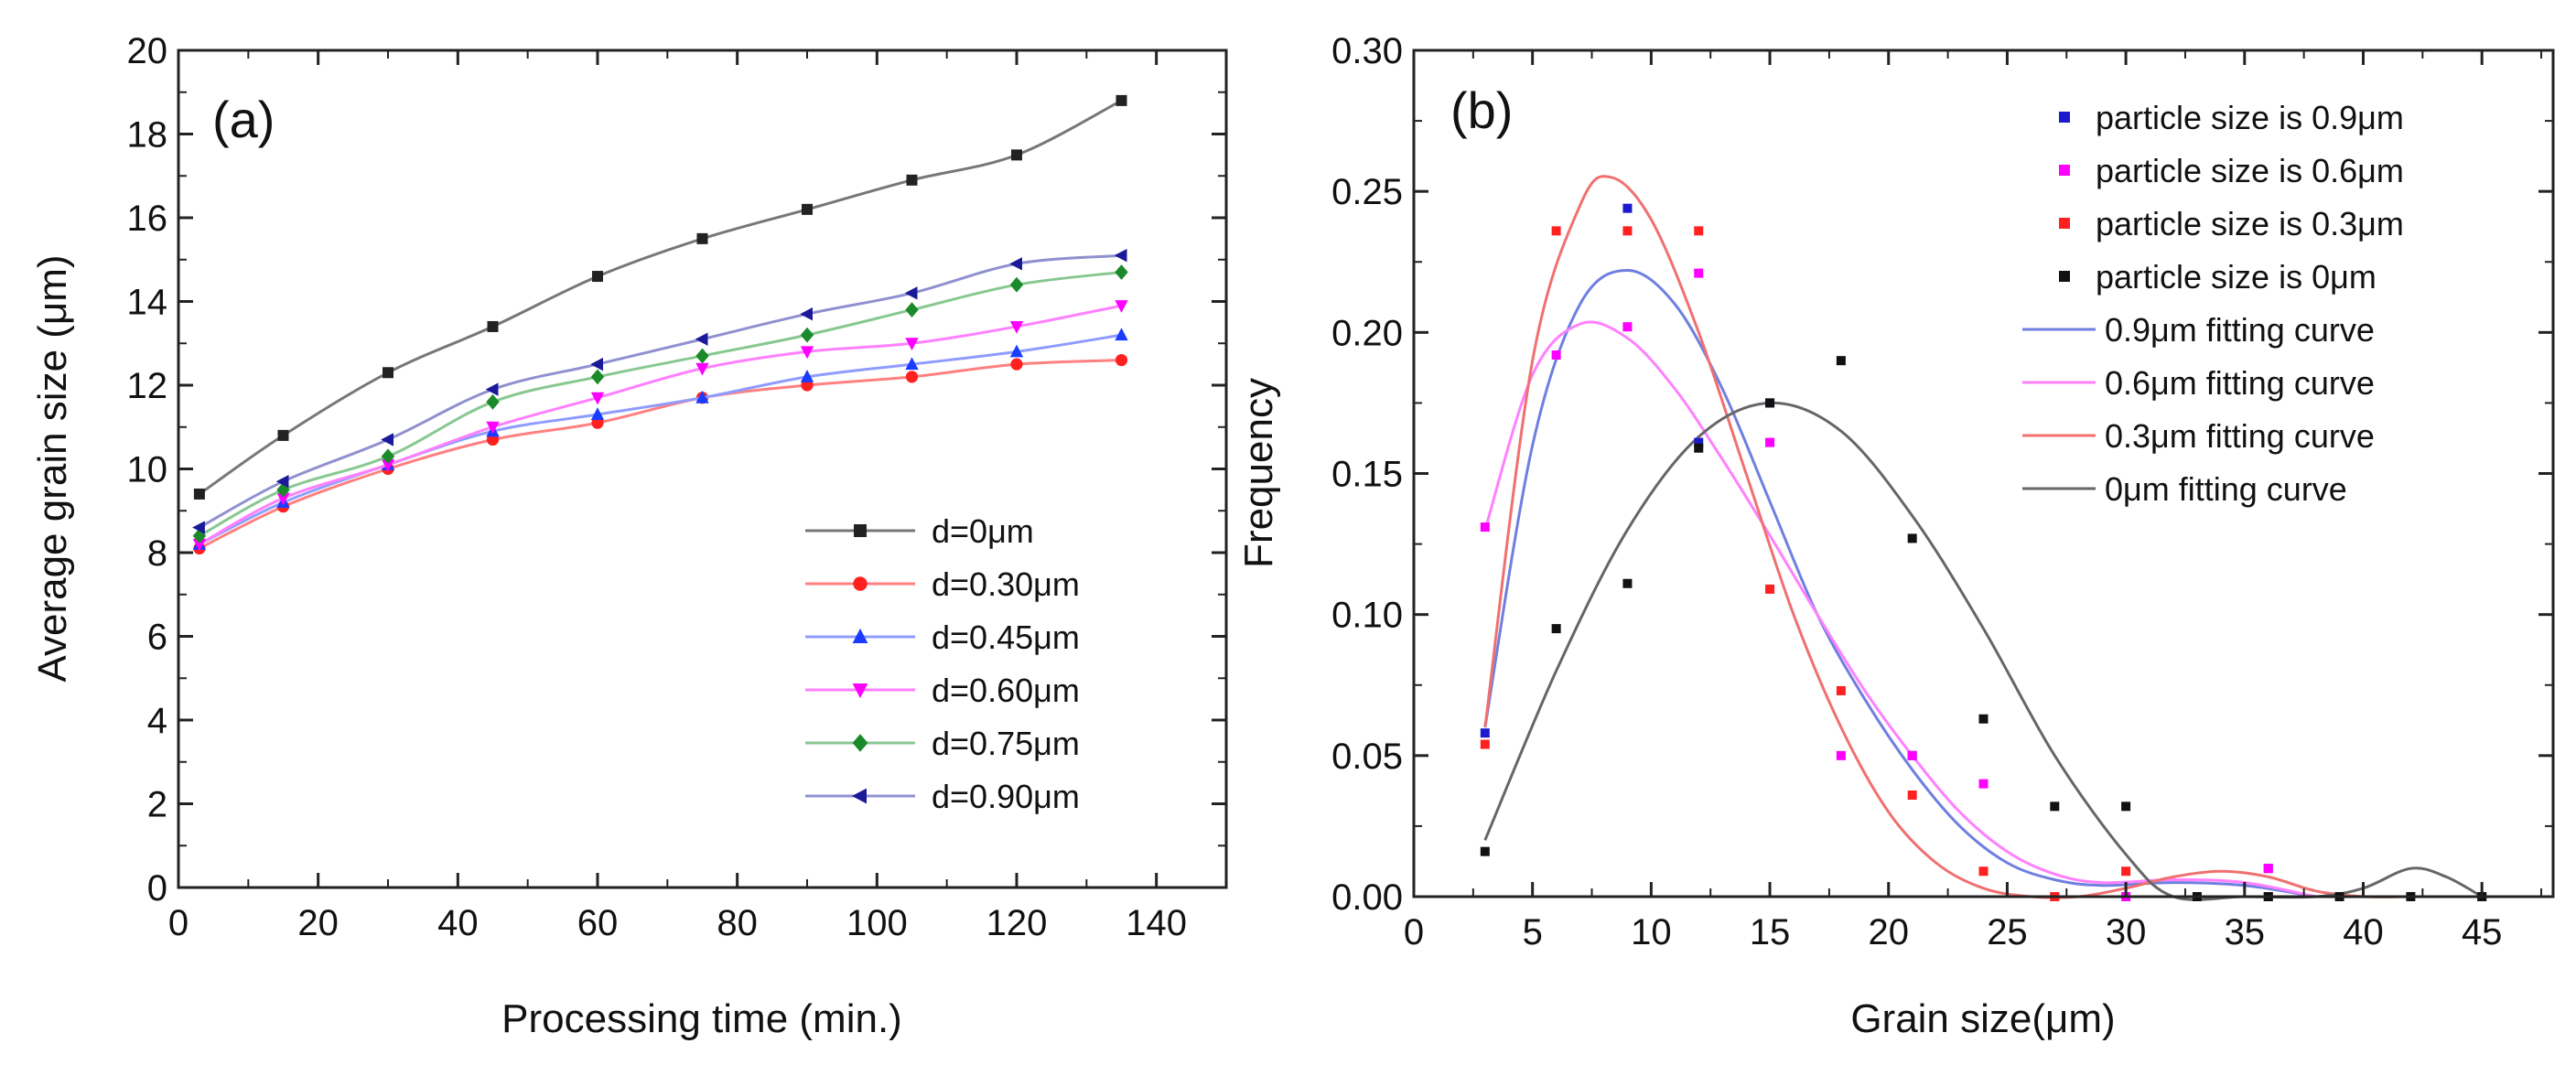  What do you see at coordinates (147, 303) in the screenshot?
I see `panel-a-y-tick-label: 14` at bounding box center [147, 303].